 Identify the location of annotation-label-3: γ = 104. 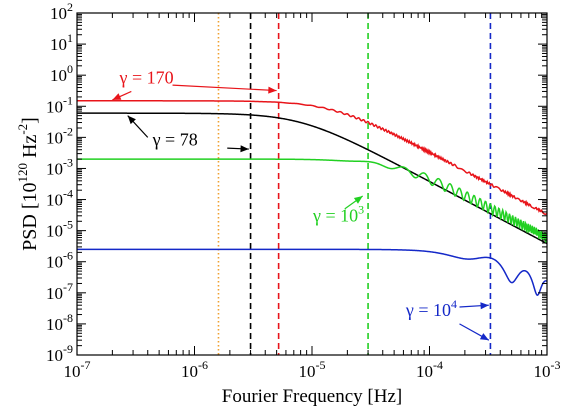
(431, 308).